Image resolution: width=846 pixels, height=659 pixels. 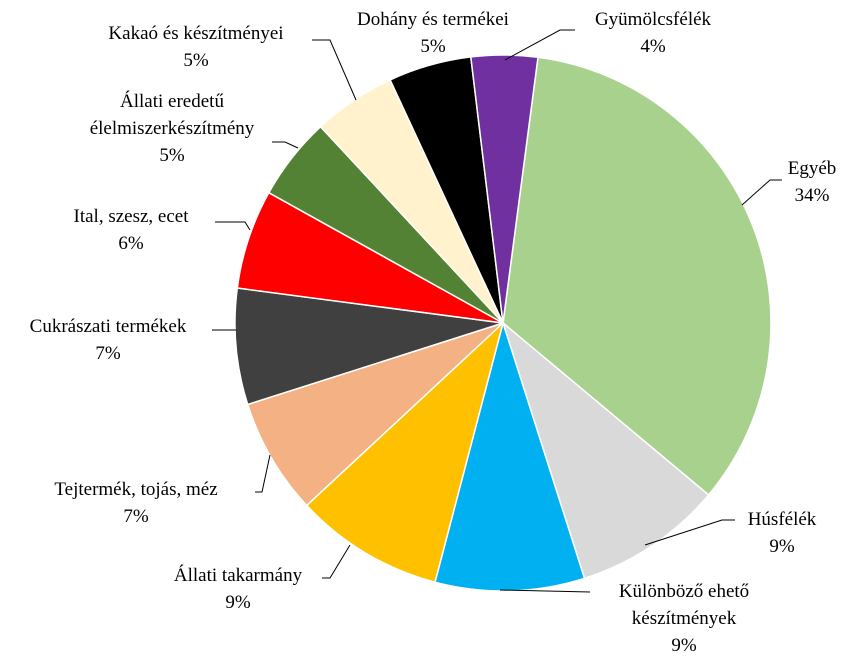 I want to click on category-name: Cukrászati termékek, so click(x=108, y=326).